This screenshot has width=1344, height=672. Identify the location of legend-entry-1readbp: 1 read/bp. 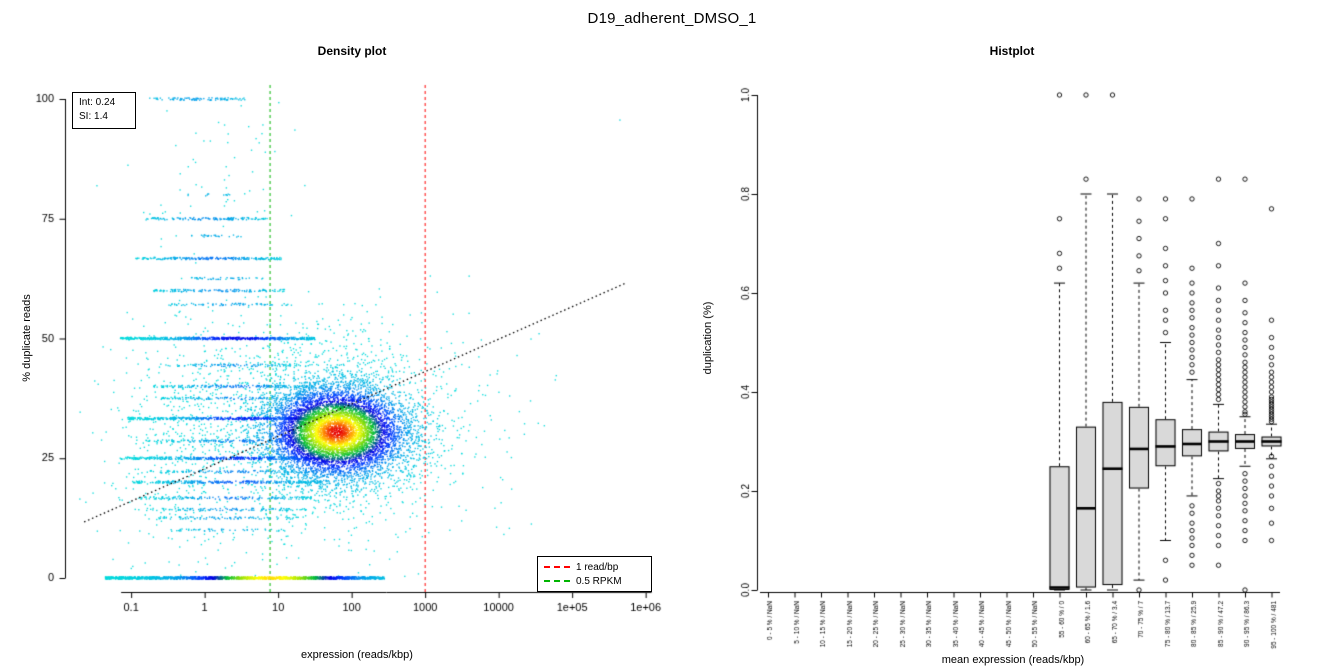
(594, 567).